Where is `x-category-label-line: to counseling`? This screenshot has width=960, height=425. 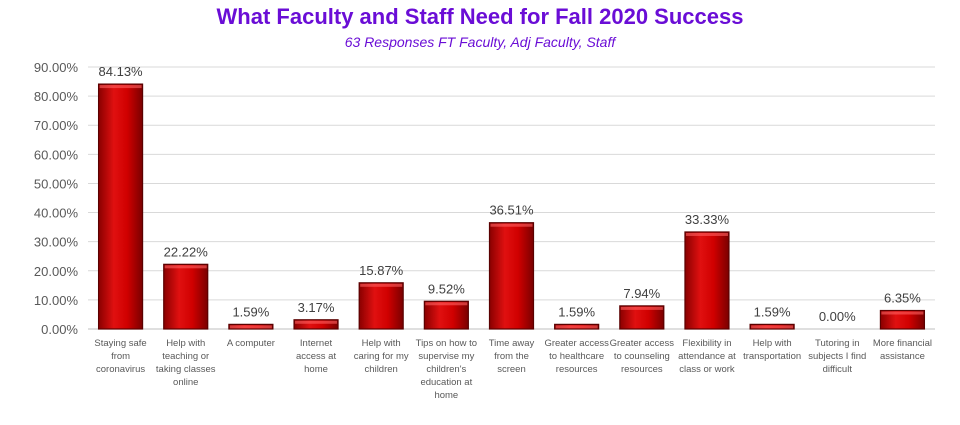
x-category-label-line: to counseling is located at coordinates (642, 356).